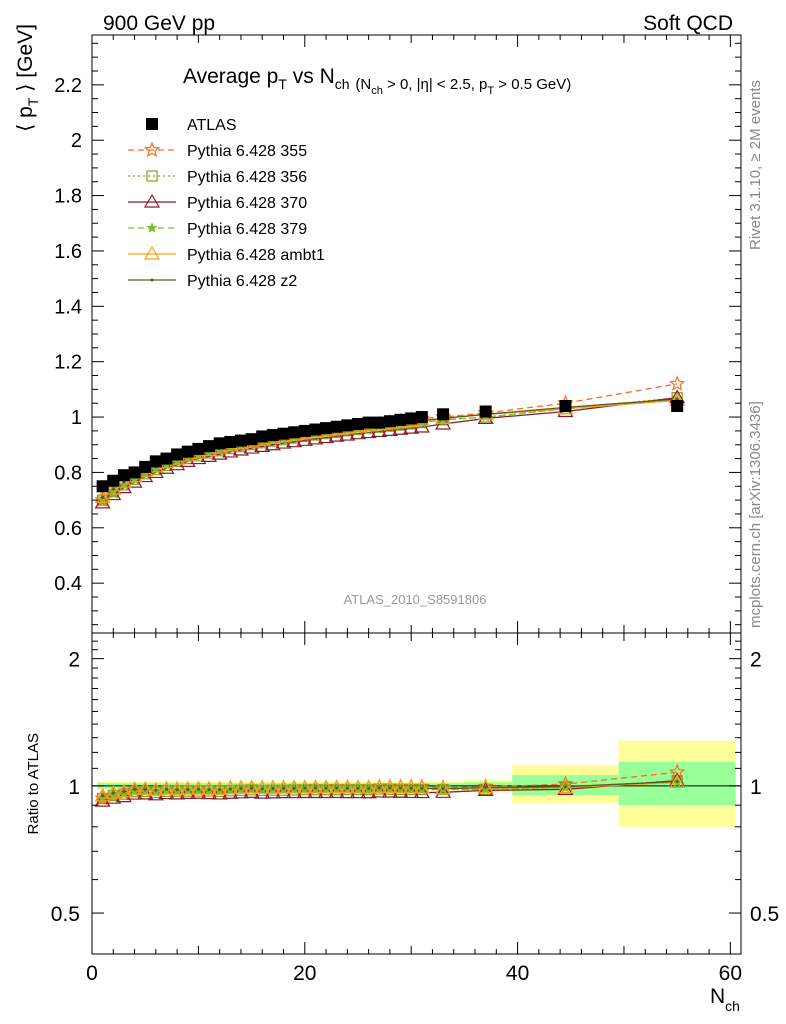  What do you see at coordinates (415, 599) in the screenshot?
I see `analysis-tag: ATLAS_2010_S8591806` at bounding box center [415, 599].